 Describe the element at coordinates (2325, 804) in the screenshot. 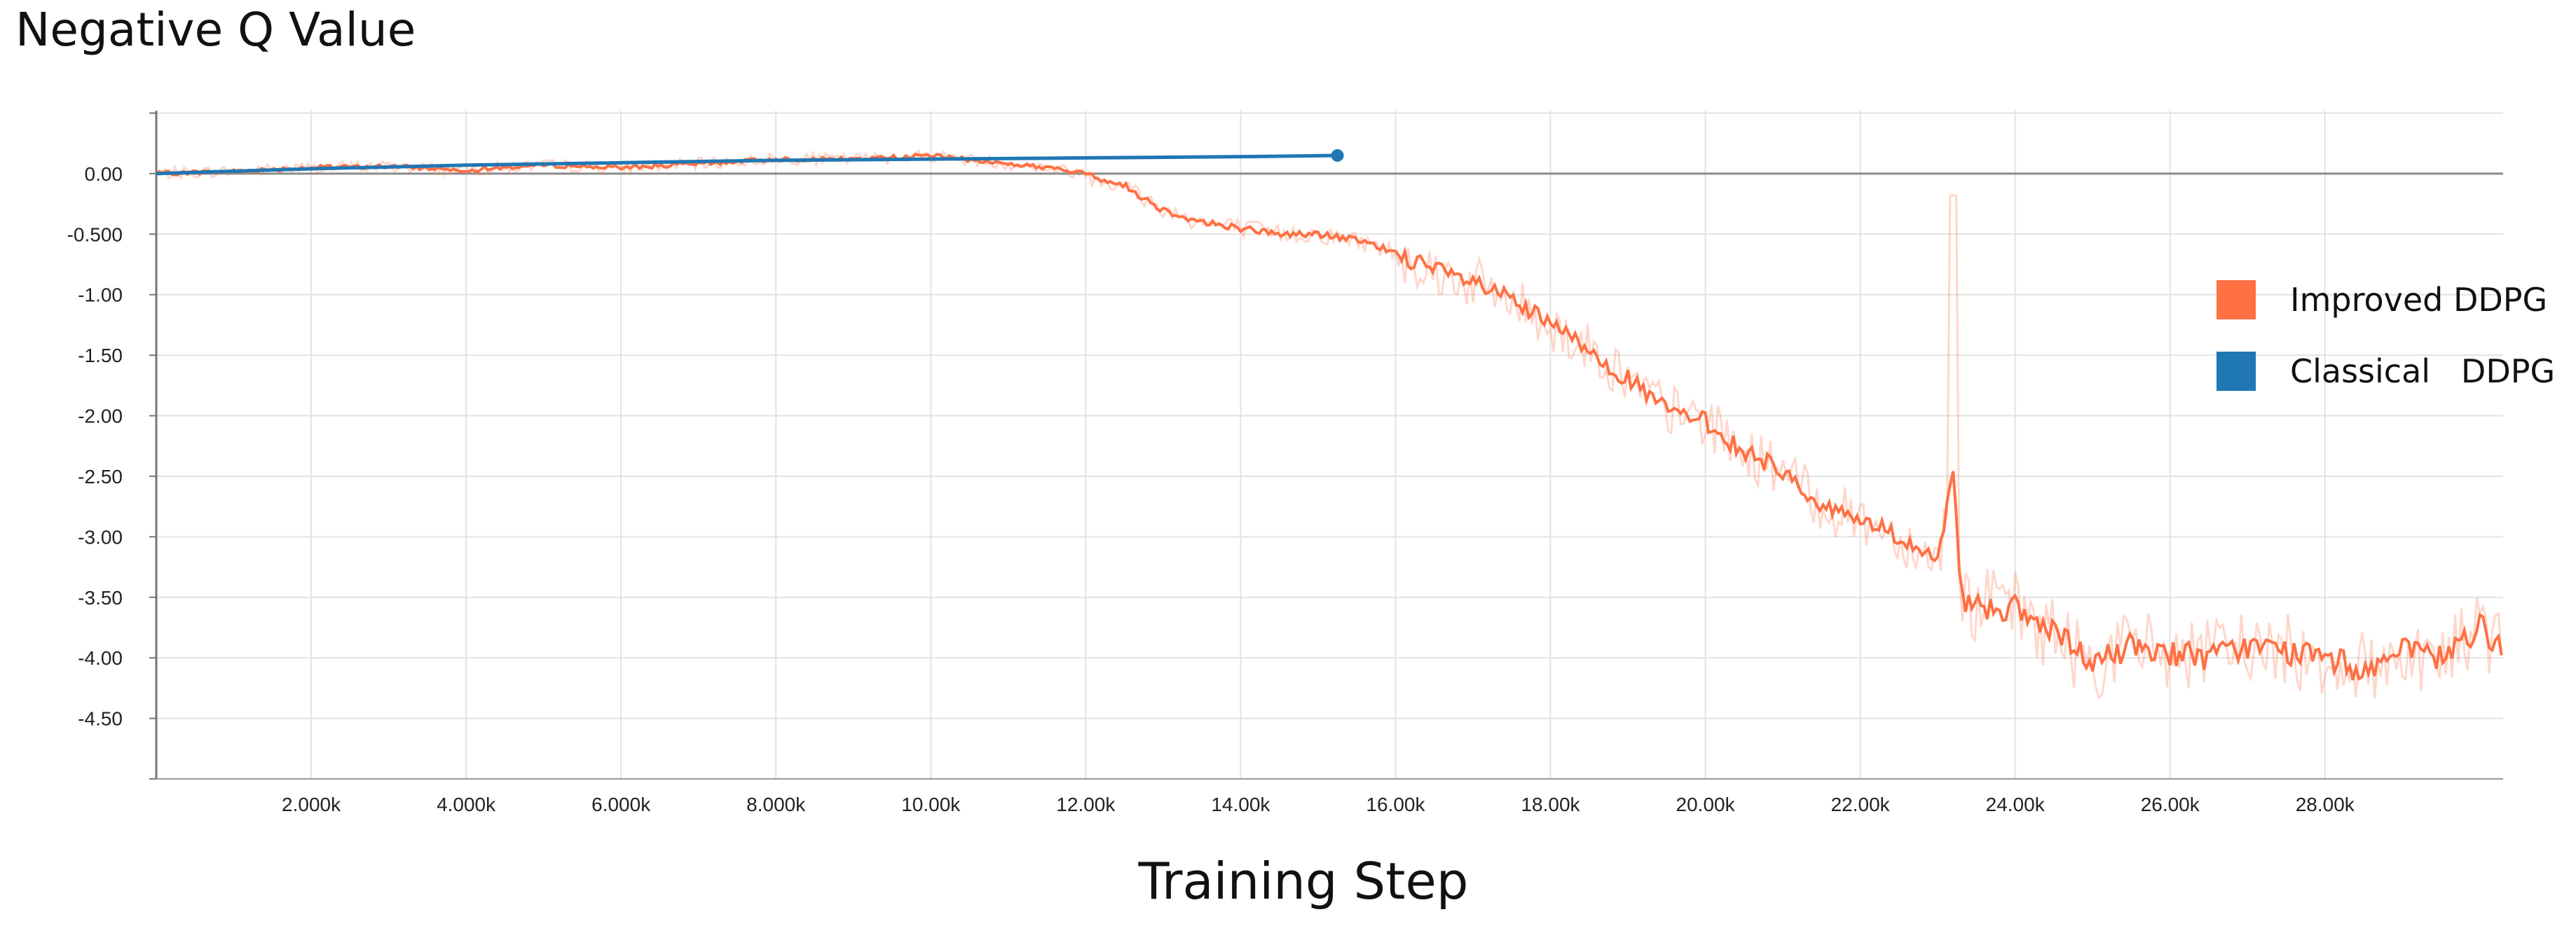

I see `x-tick-label: 28.00k` at that location.